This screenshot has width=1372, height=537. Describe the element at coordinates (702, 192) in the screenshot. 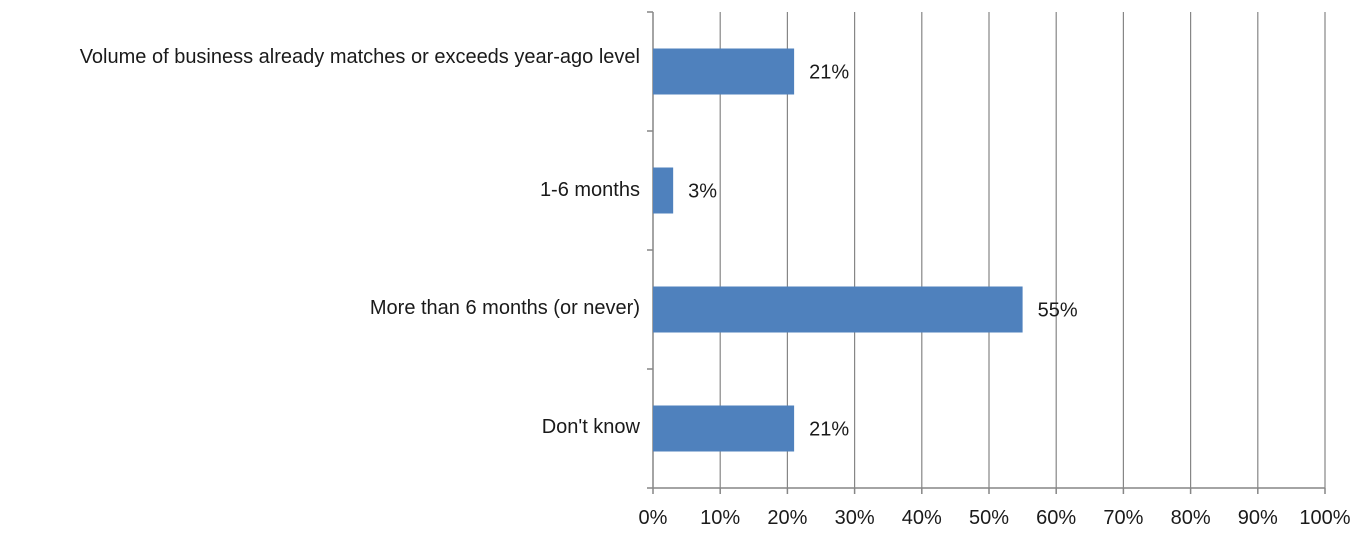

I see `data-label-1: 3%` at that location.